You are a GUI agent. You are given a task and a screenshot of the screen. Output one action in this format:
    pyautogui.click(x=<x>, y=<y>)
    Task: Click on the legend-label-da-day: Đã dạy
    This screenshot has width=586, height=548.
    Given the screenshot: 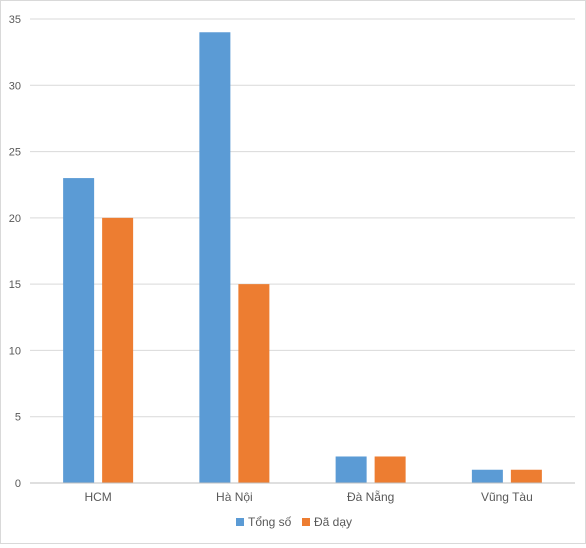 What is the action you would take?
    pyautogui.click(x=333, y=522)
    